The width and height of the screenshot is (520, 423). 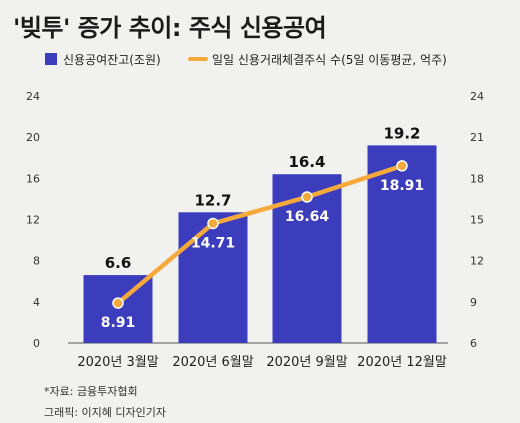 I want to click on y-left-tick-label: 24, so click(x=33, y=96).